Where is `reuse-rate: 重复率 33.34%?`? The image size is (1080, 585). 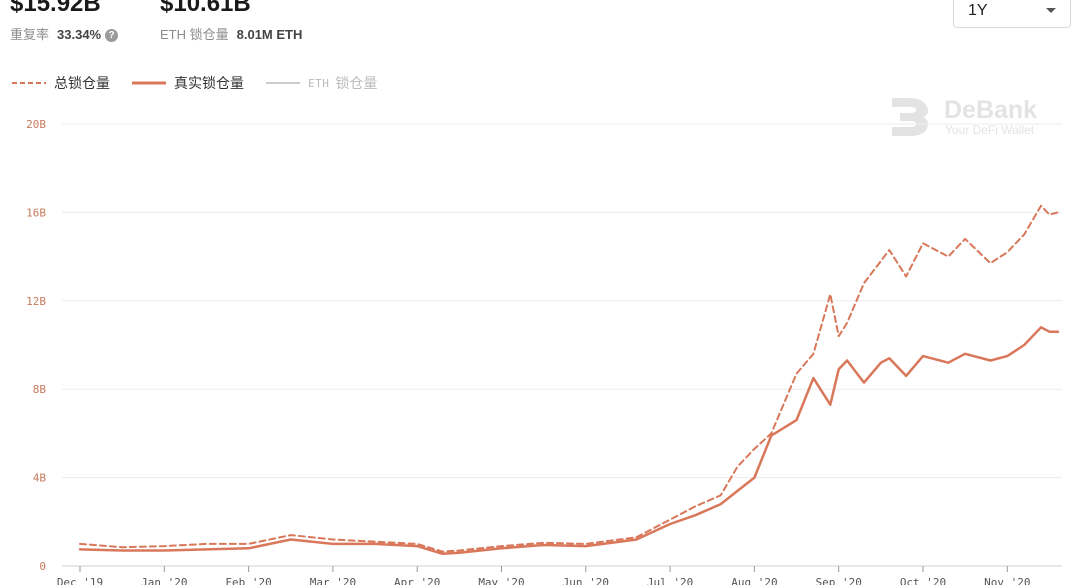
reuse-rate: 重复率 33.34%? is located at coordinates (64, 33).